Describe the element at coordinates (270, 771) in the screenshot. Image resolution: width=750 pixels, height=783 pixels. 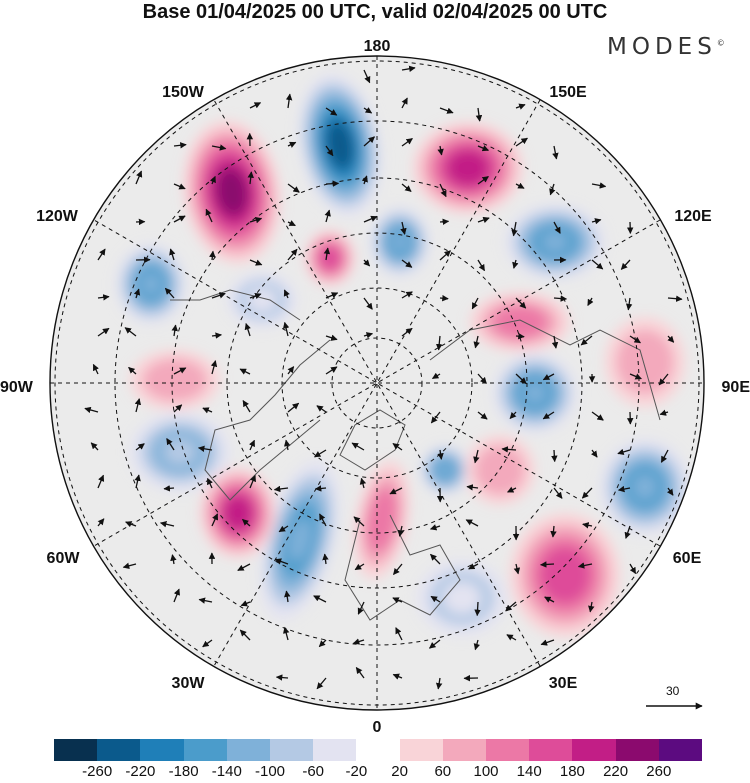
I see `colorbar-tick-label: -100` at that location.